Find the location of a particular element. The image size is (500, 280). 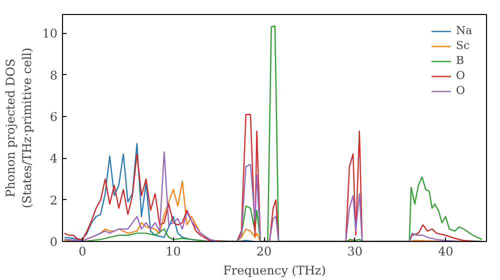

x-tick-label: 10 is located at coordinates (173, 251).